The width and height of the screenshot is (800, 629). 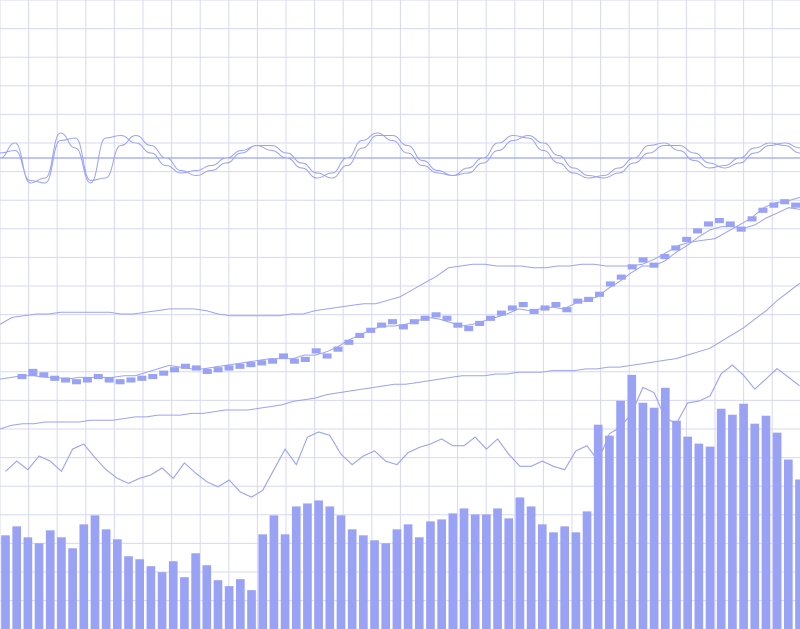 I want to click on oscillator-line-a, so click(x=400, y=158).